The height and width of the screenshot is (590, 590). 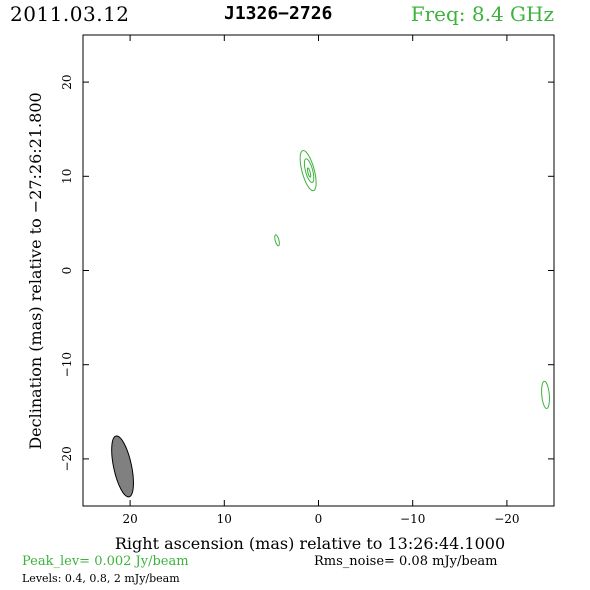 What do you see at coordinates (278, 13) in the screenshot?
I see `source-name: J1326−2726` at bounding box center [278, 13].